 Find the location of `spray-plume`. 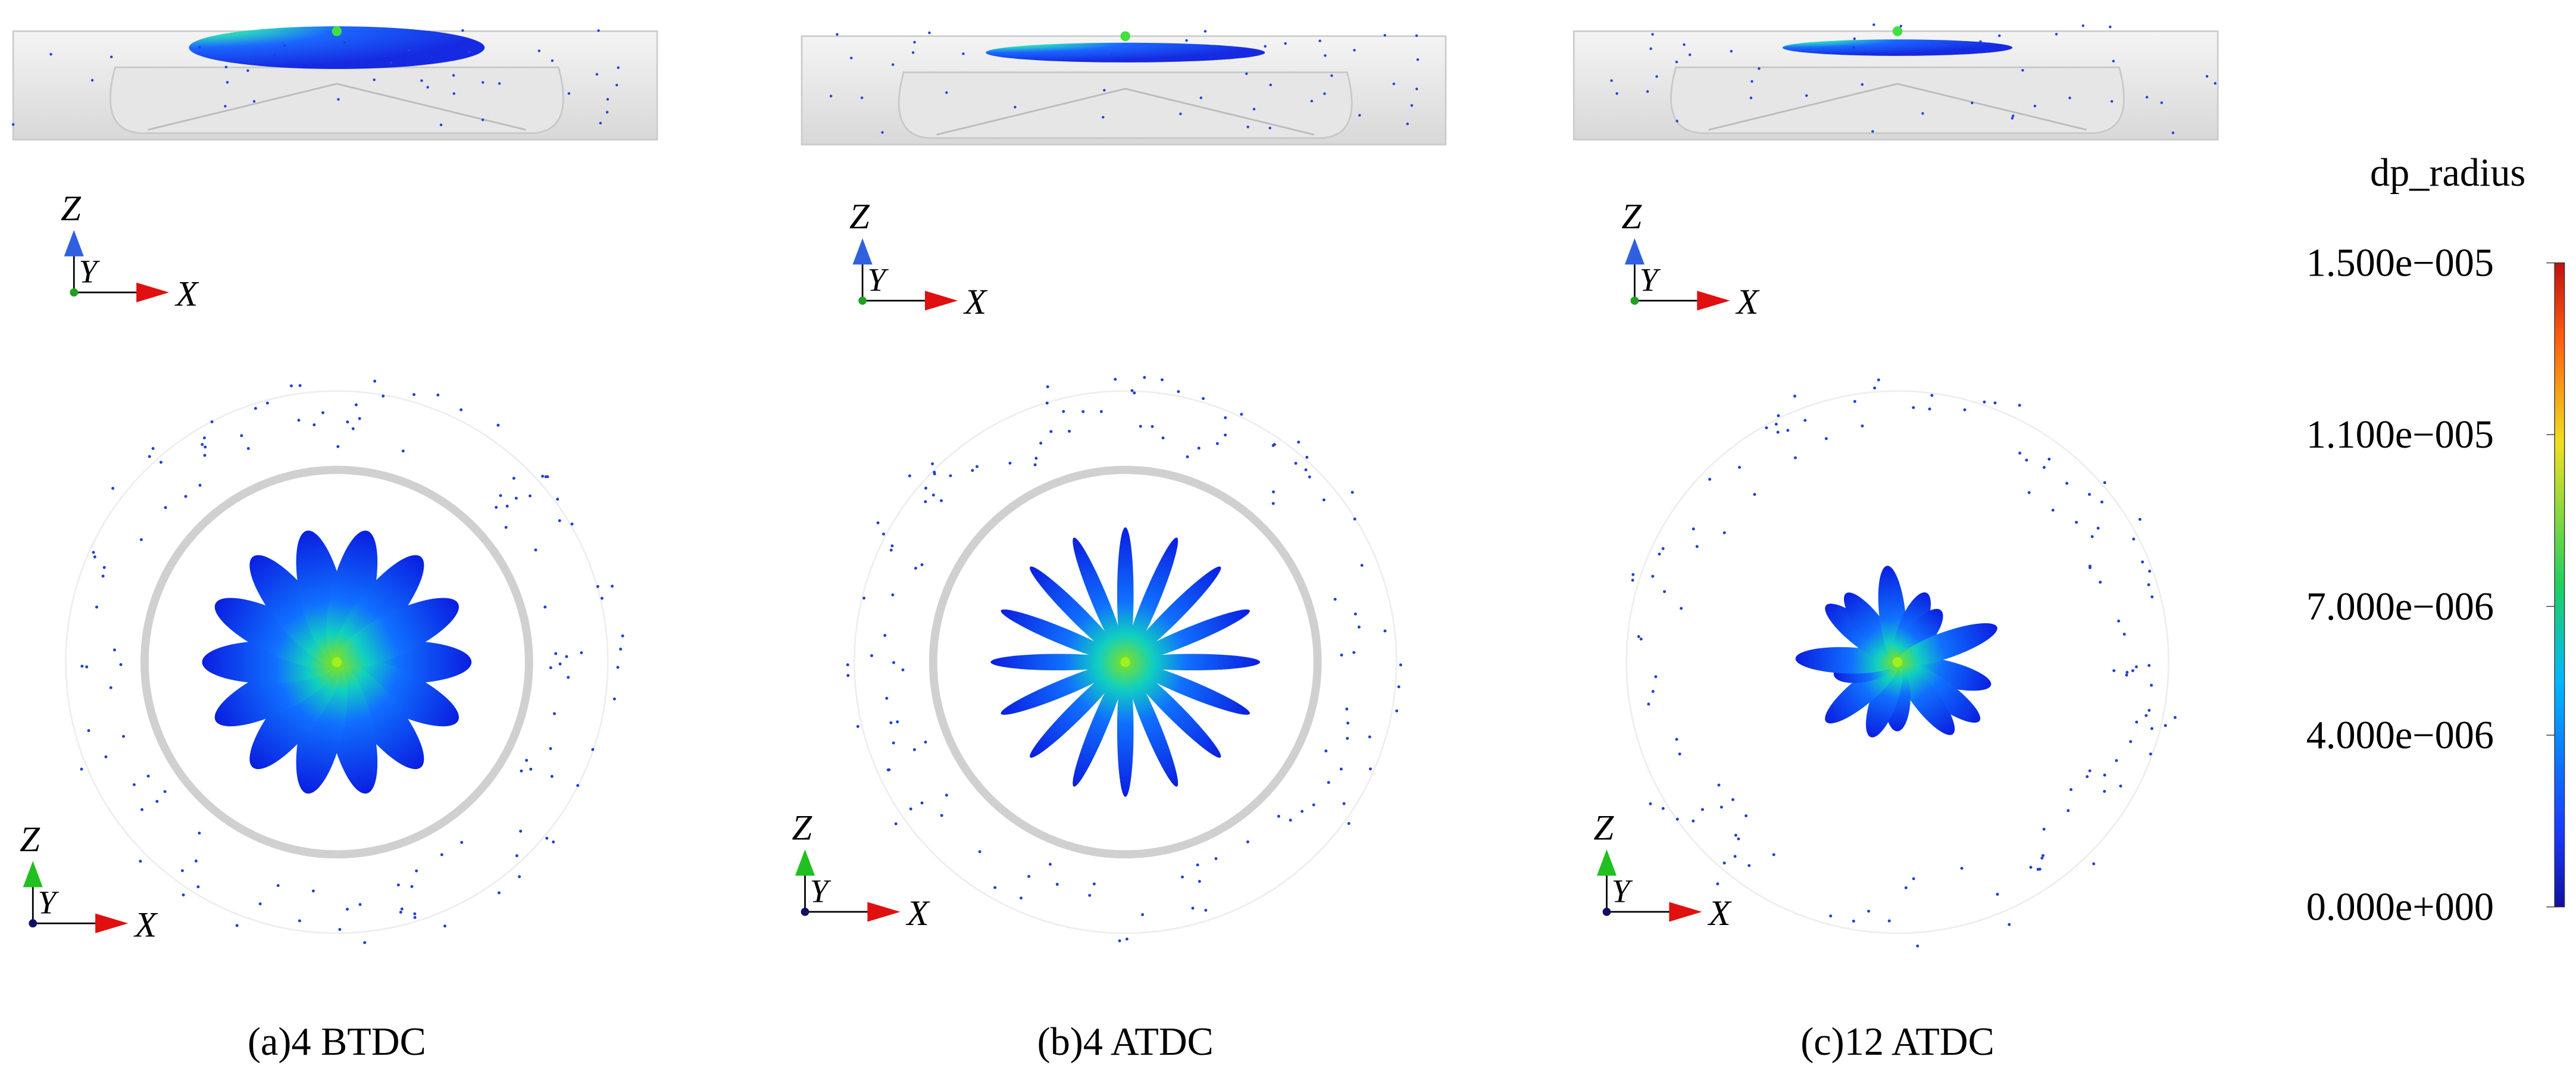

spray-plume is located at coordinates (352, 596).